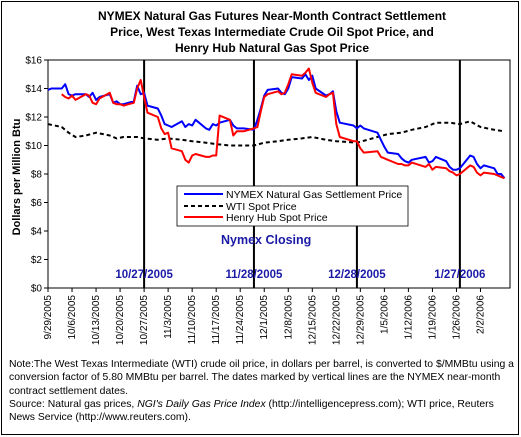 The width and height of the screenshot is (521, 437). What do you see at coordinates (48, 317) in the screenshot?
I see `x-tick-label: 9/29/2005` at bounding box center [48, 317].